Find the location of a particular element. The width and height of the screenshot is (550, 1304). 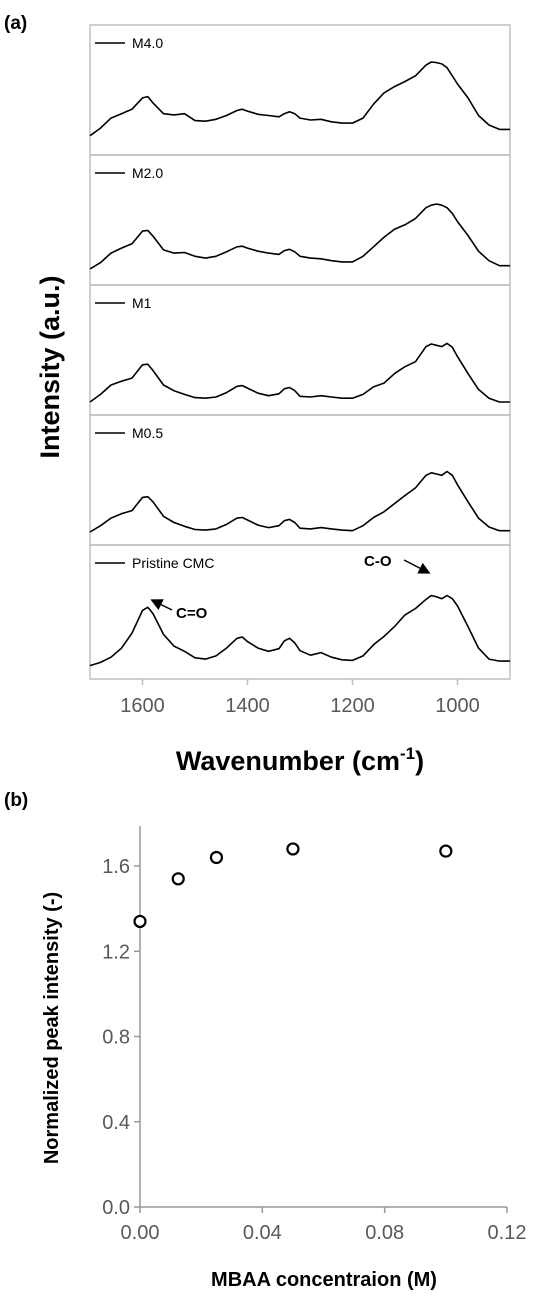

panel-a-xtick-label: 1400 is located at coordinates (247, 706).